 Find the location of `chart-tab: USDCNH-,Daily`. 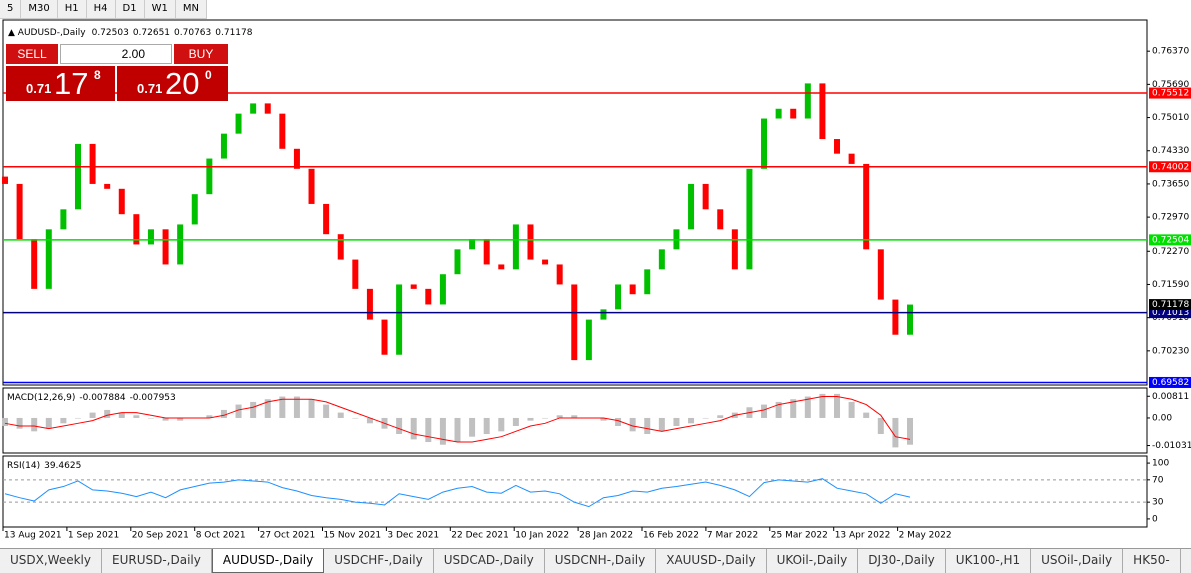

chart-tab: USDCNH-,Daily is located at coordinates (601, 561).